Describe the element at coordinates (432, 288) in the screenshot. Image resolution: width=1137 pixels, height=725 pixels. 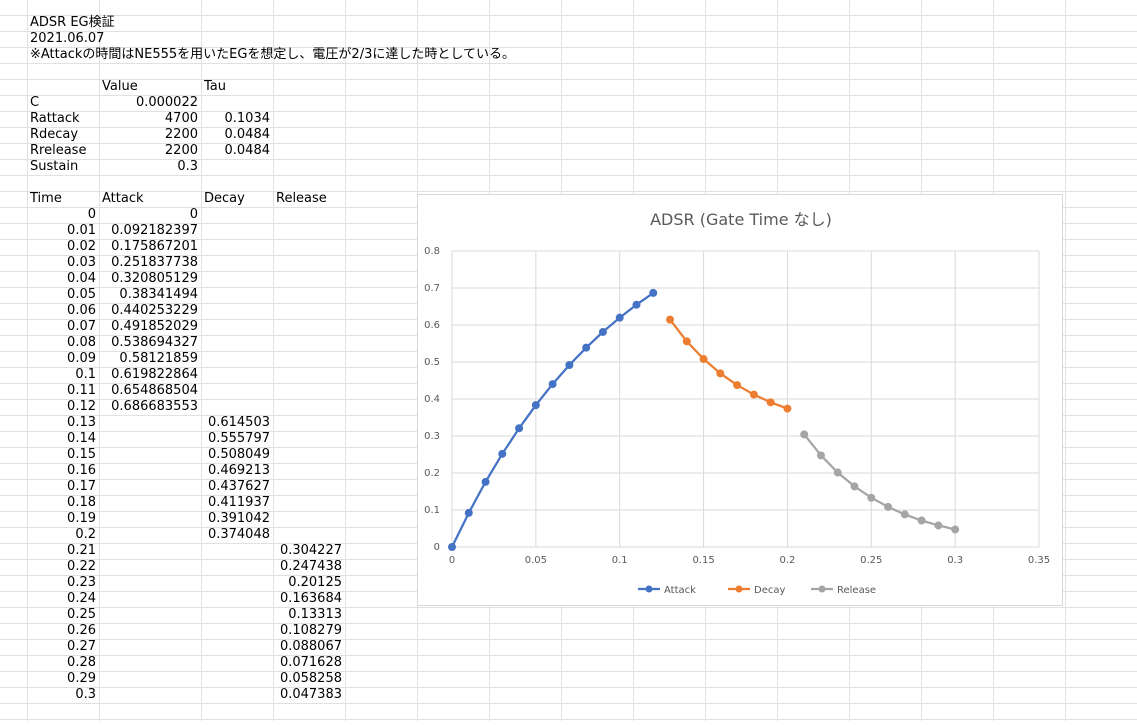
I see `y-tick-label: 0.7` at that location.